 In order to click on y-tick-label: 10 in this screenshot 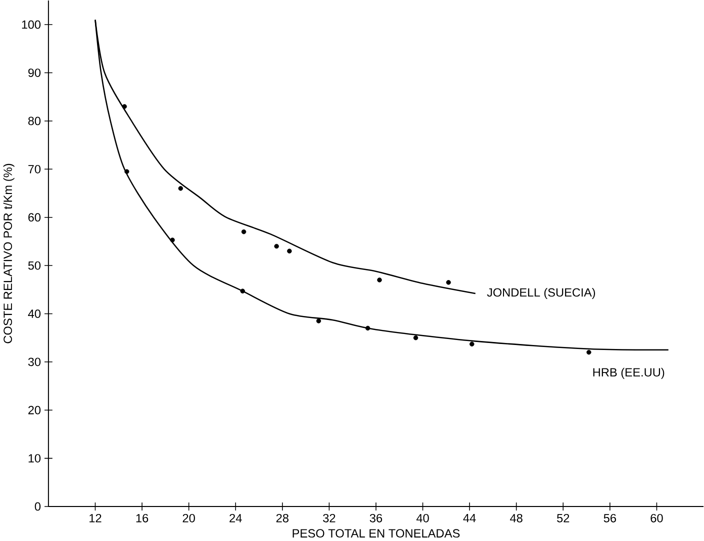, I will do `click(34, 458)`.